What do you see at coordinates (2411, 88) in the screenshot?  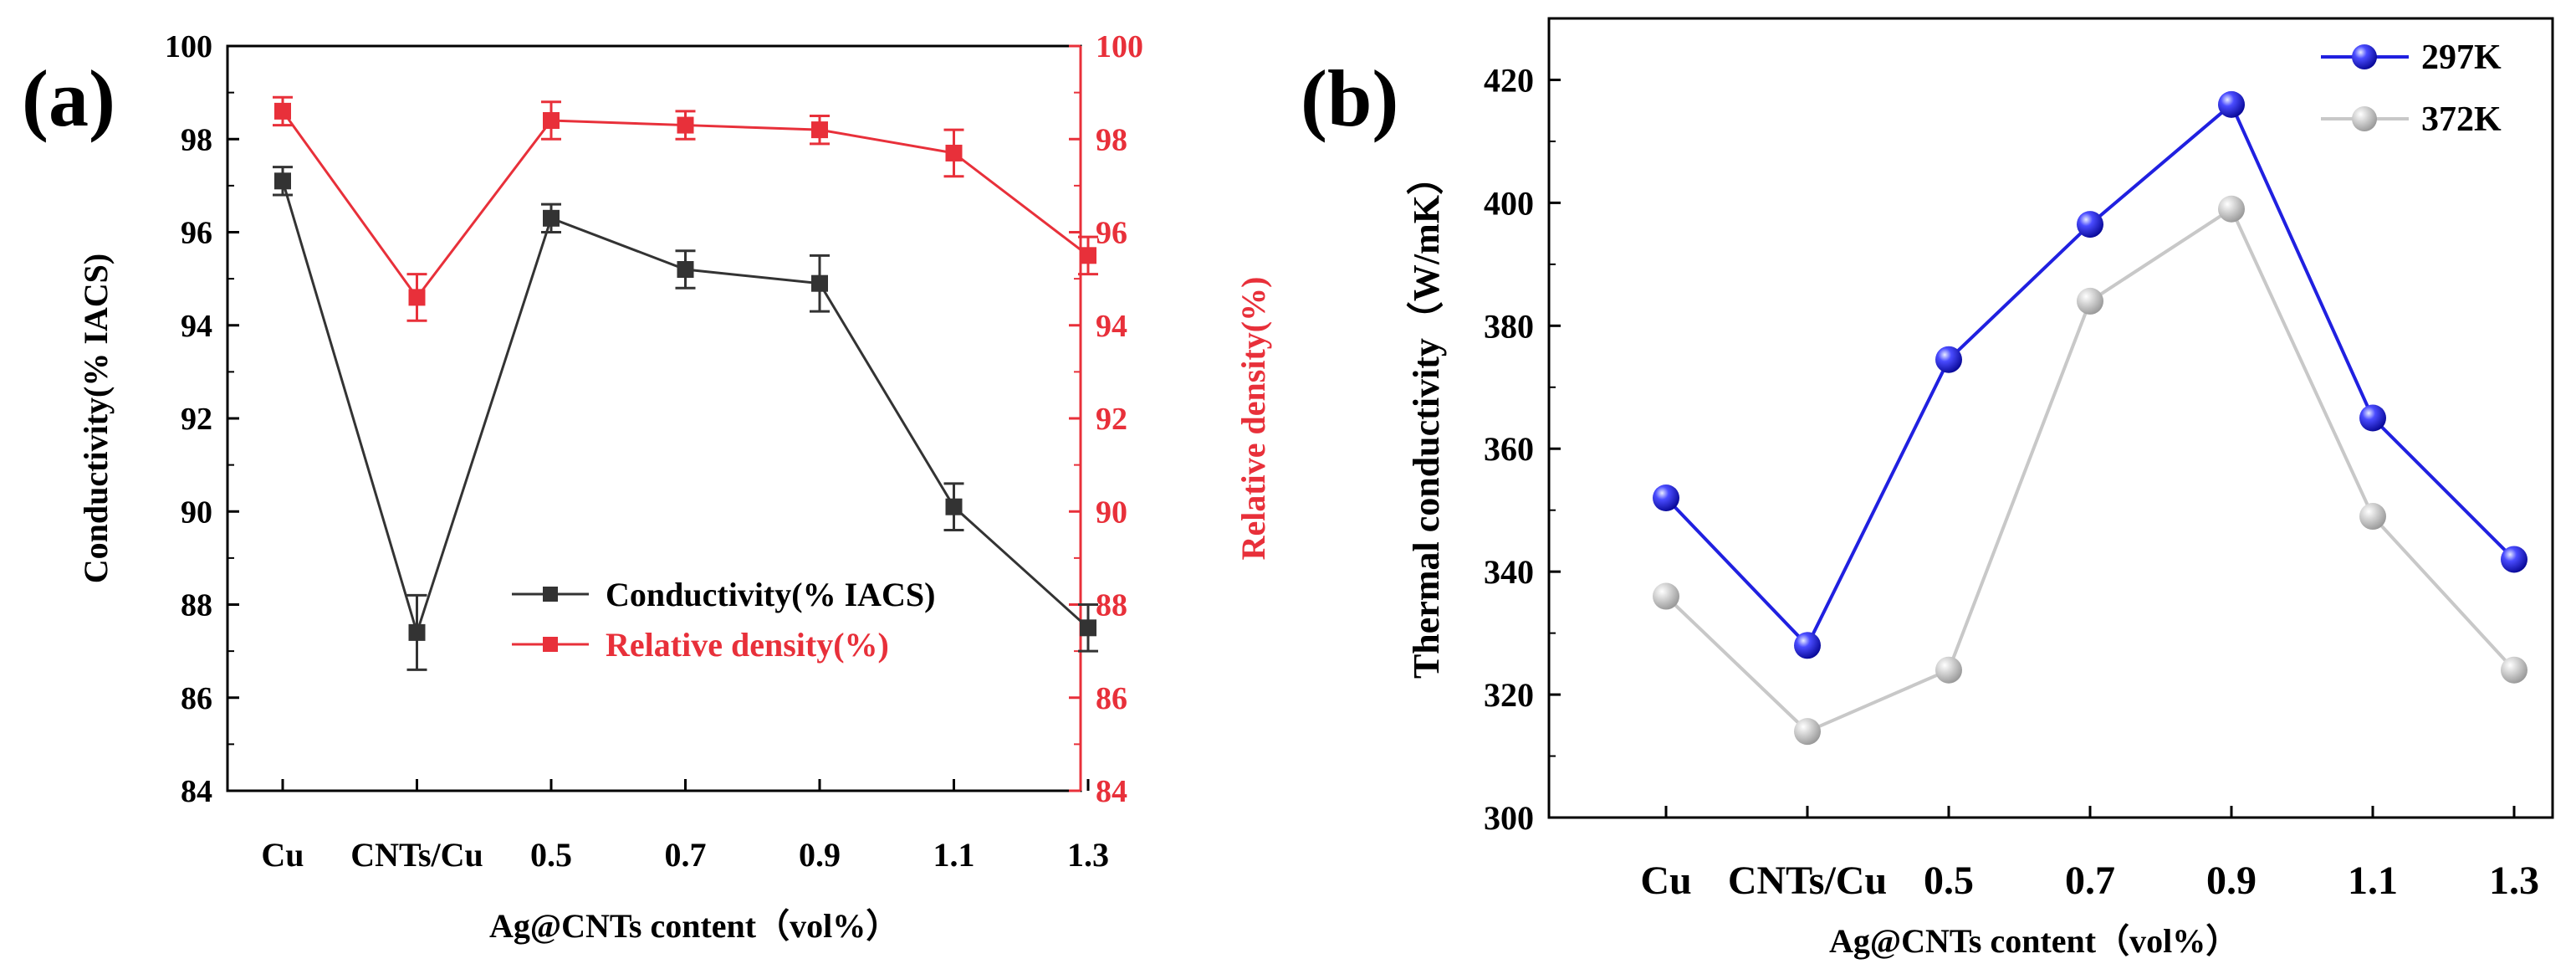 I see `panel-b-legend: 297K 372K` at bounding box center [2411, 88].